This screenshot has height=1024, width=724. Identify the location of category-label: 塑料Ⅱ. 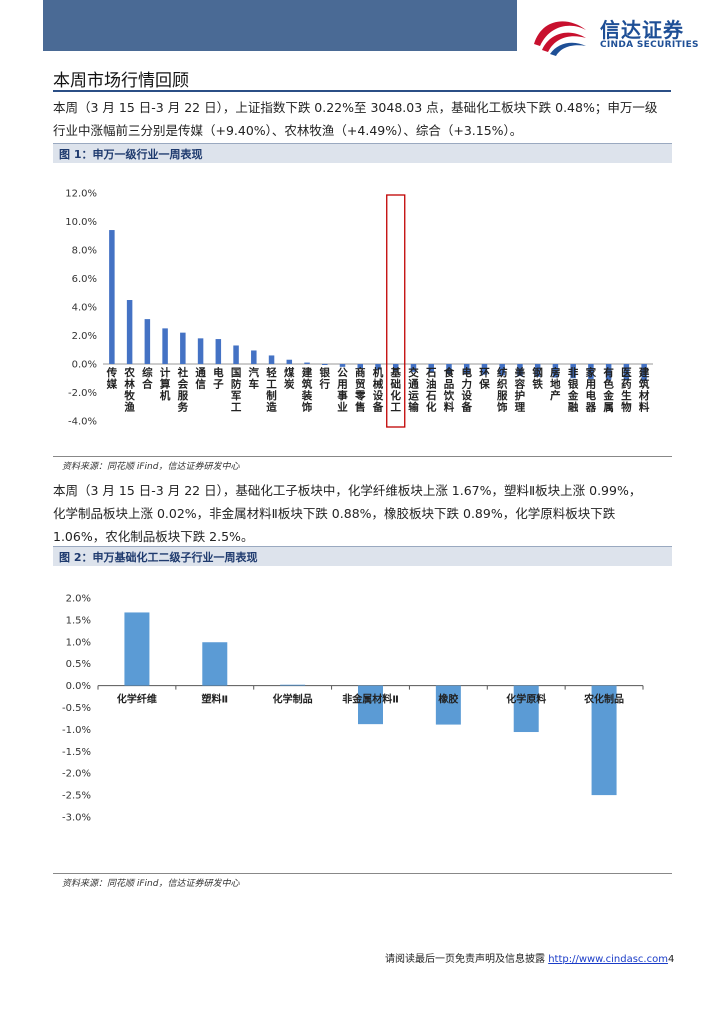
(214, 699).